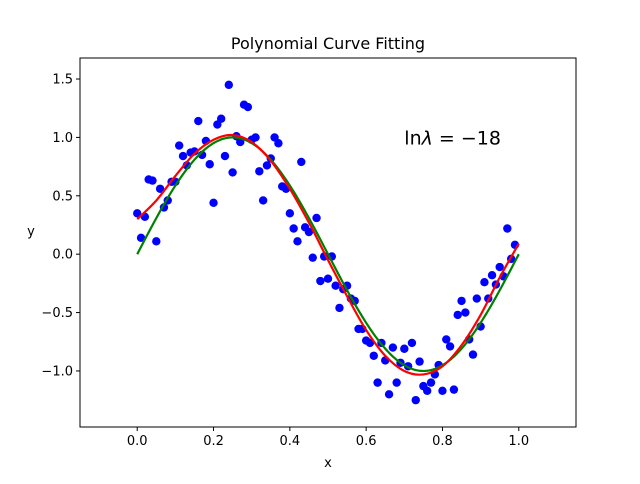 The width and height of the screenshot is (640, 484). Describe the element at coordinates (213, 441) in the screenshot. I see `x-tick-label: 0.2` at that location.